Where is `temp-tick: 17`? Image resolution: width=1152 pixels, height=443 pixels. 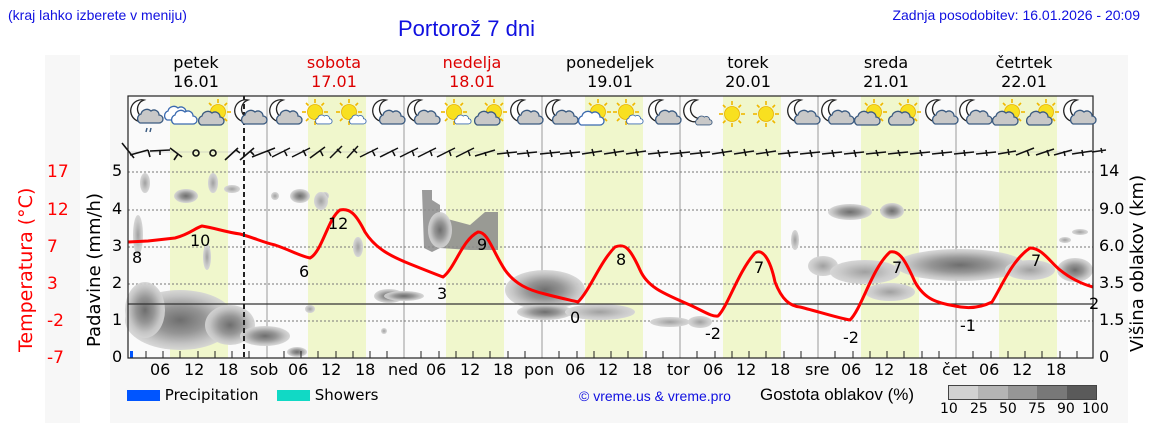
temp-tick: 17 is located at coordinates (58, 172).